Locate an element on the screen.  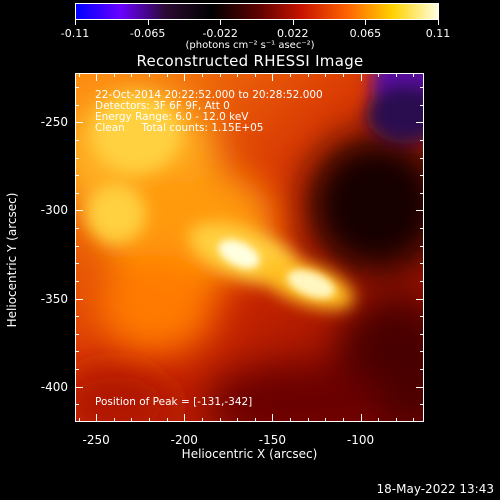
colorbar is located at coordinates (257, 11).